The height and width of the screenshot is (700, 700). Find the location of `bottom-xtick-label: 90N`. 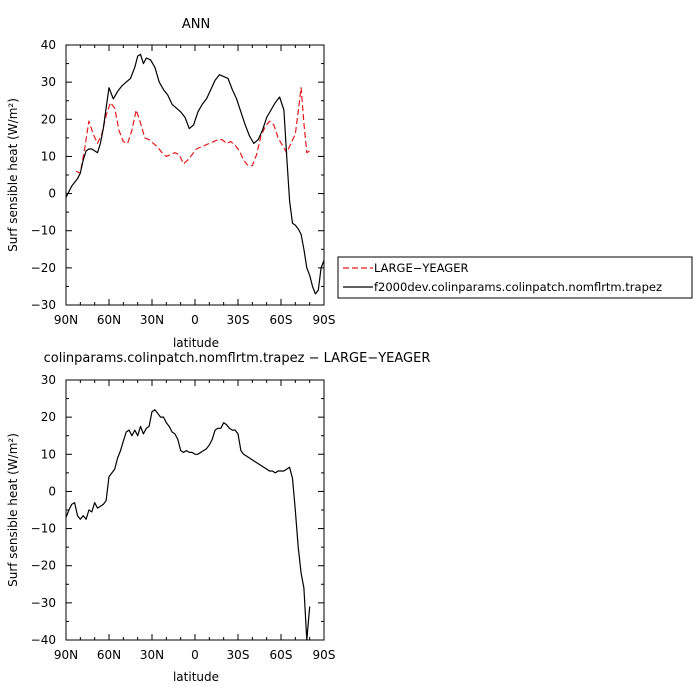

bottom-xtick-label: 90N is located at coordinates (66, 655).